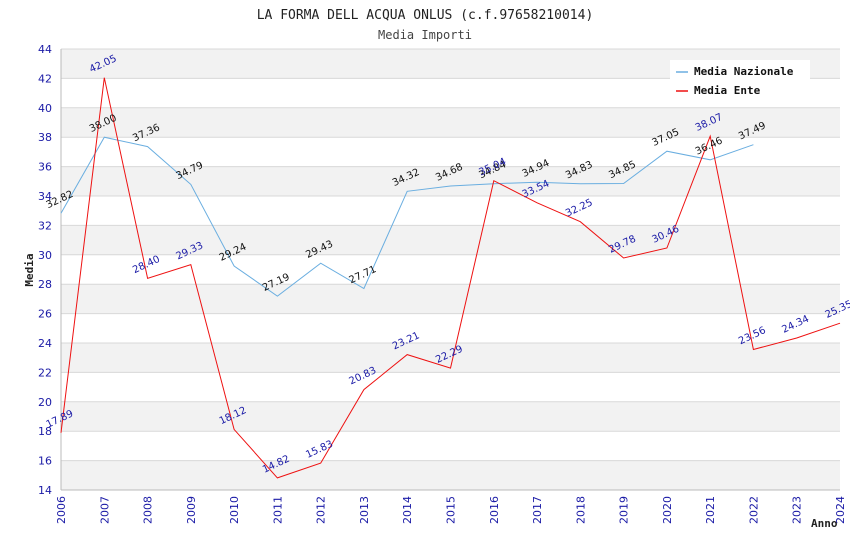  I want to click on y-tick-label: 18, so click(45, 431).